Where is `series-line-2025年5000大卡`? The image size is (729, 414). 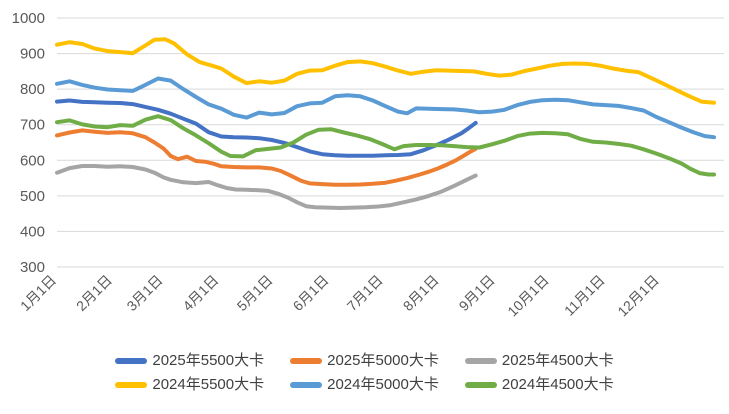
series-line-2025年5000大卡 is located at coordinates (266, 157).